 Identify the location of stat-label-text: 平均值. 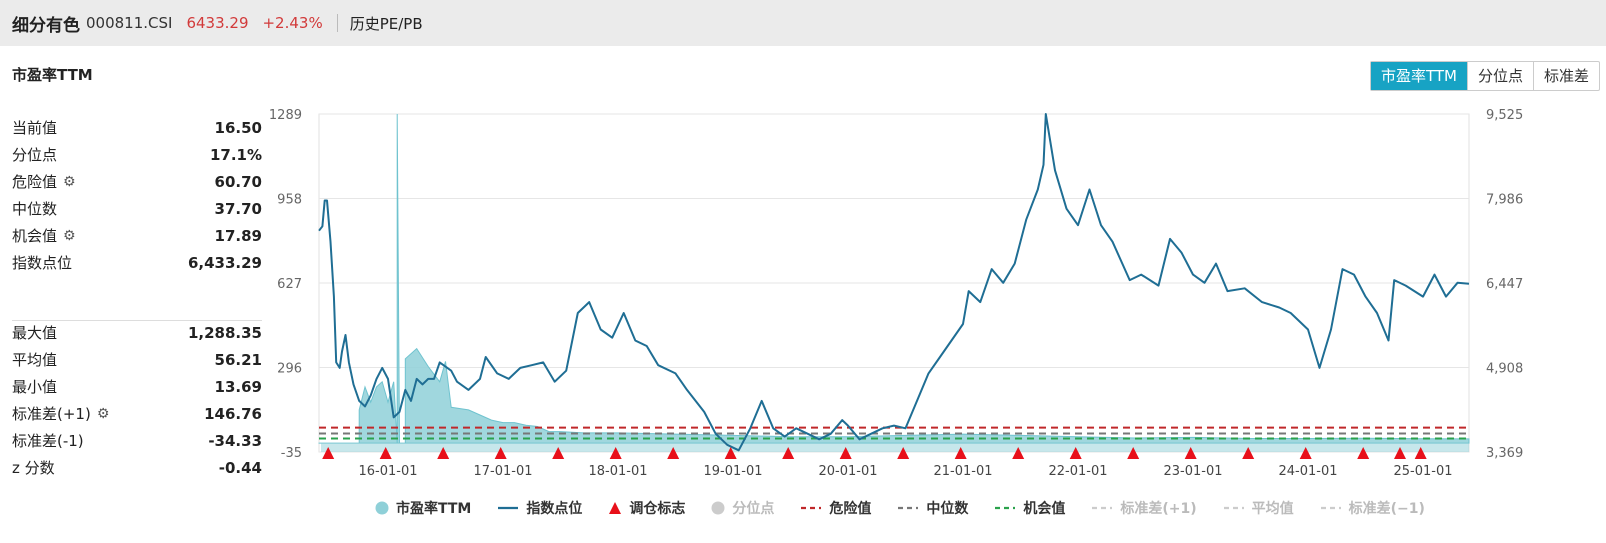
(35, 360).